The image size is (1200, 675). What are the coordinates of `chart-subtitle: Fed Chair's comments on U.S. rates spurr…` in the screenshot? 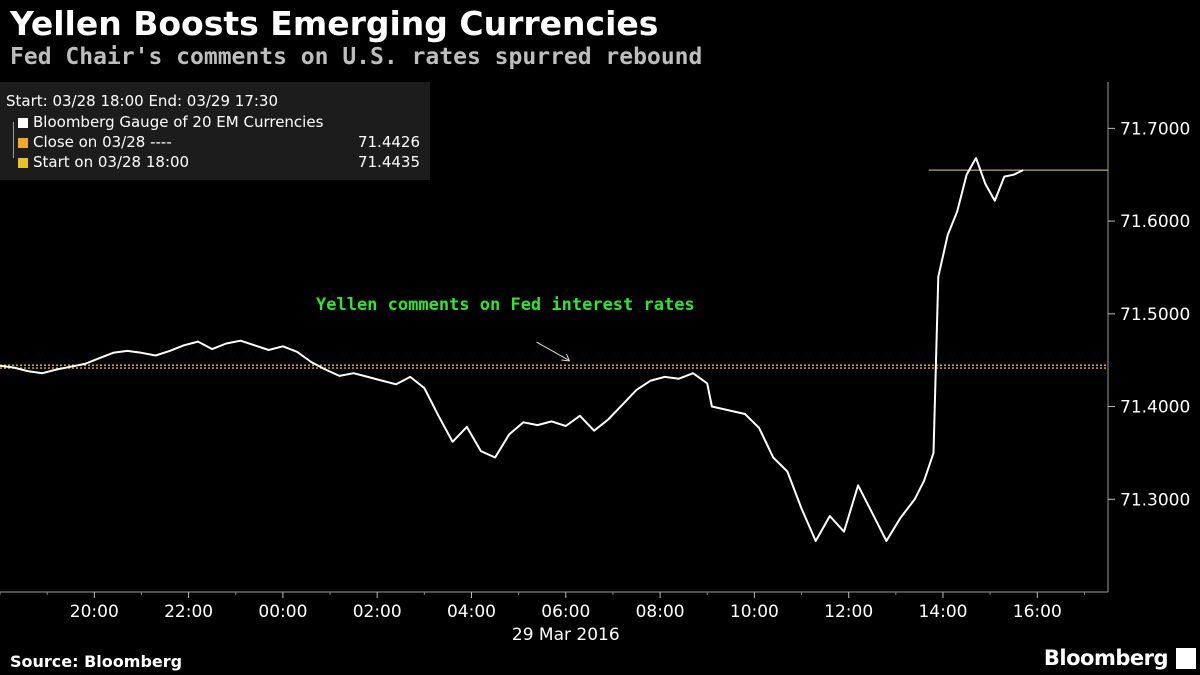 It's located at (356, 57).